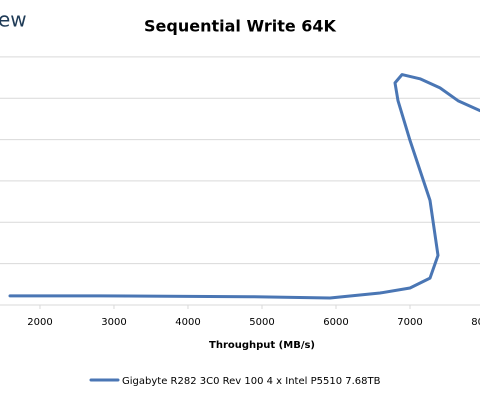  Describe the element at coordinates (409, 322) in the screenshot. I see `x-tick-label: 7000` at that location.